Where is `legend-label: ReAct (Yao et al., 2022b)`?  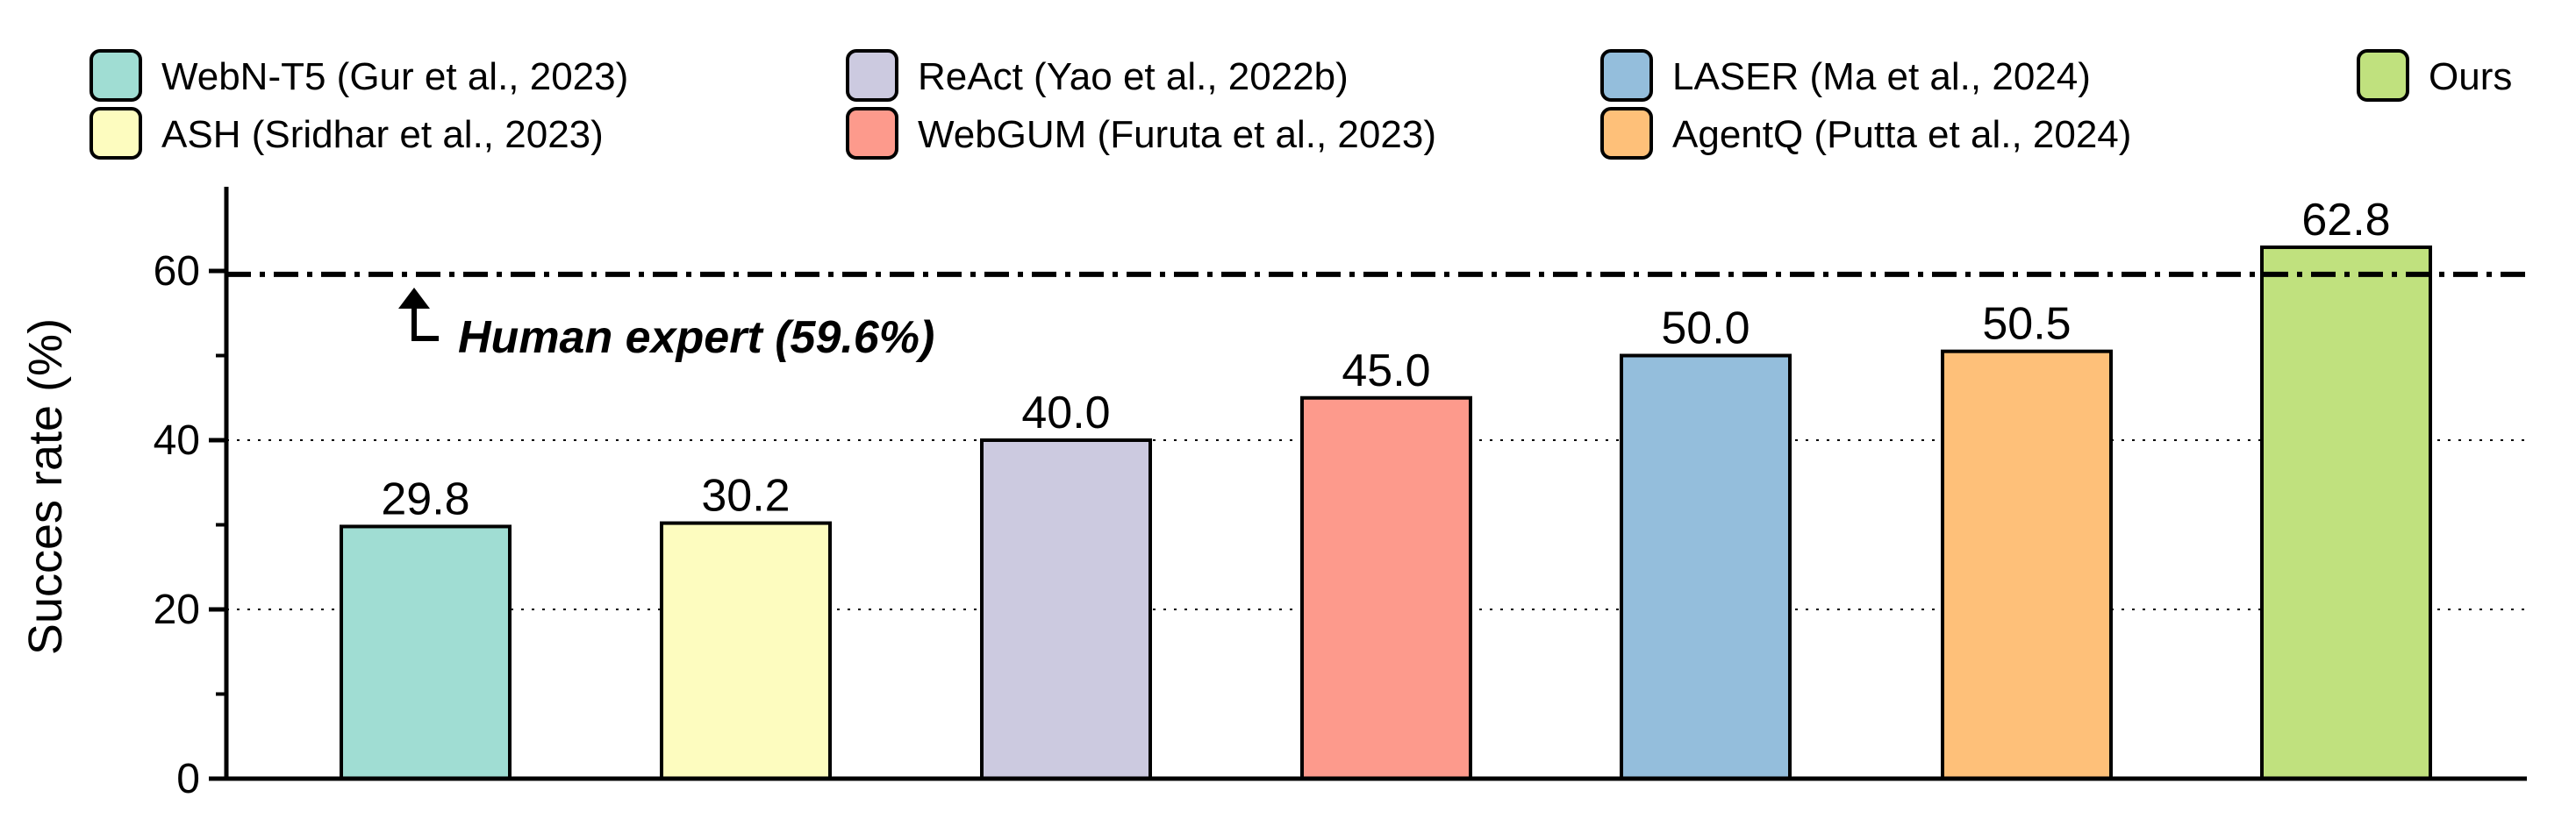
legend-label: ReAct (Yao et al., 2022b) is located at coordinates (1133, 76).